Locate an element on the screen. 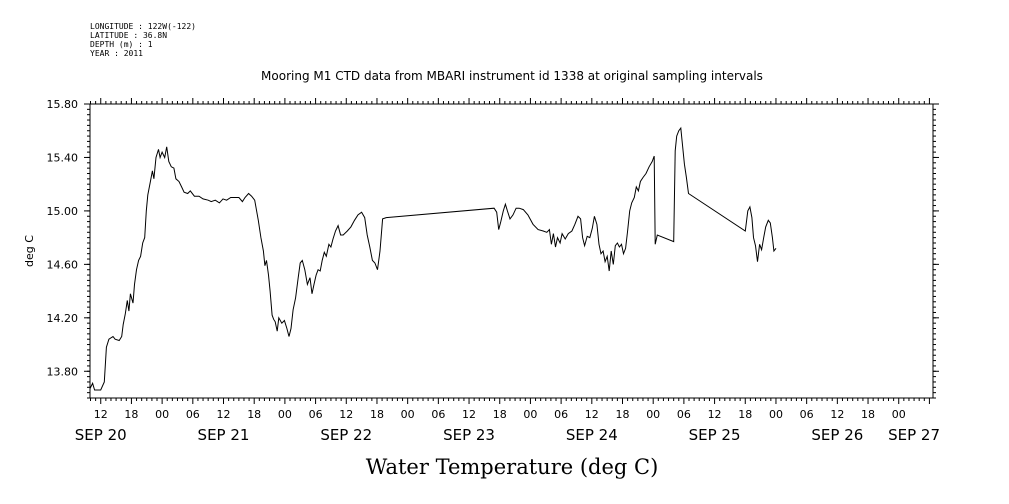  x-axis-label: Water Temperature (deg C) is located at coordinates (512, 467).